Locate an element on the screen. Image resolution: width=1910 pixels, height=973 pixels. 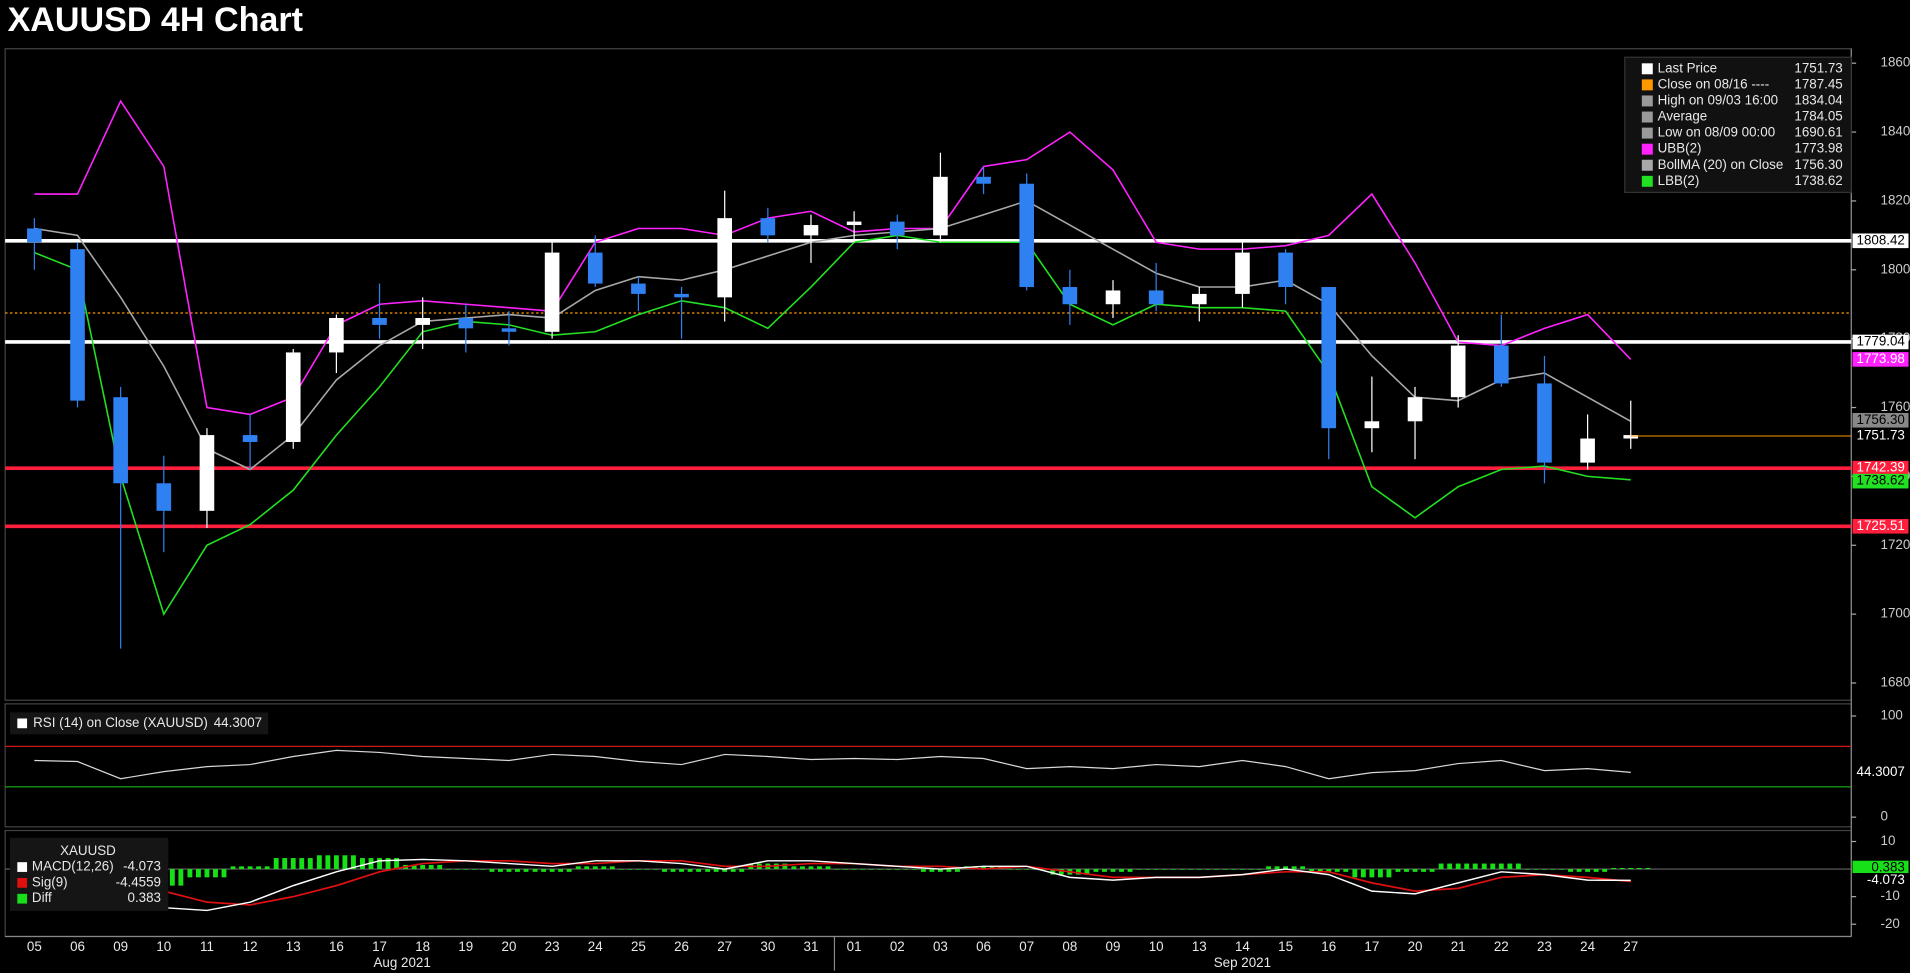
y-tick-label: -20 is located at coordinates (1890, 923).